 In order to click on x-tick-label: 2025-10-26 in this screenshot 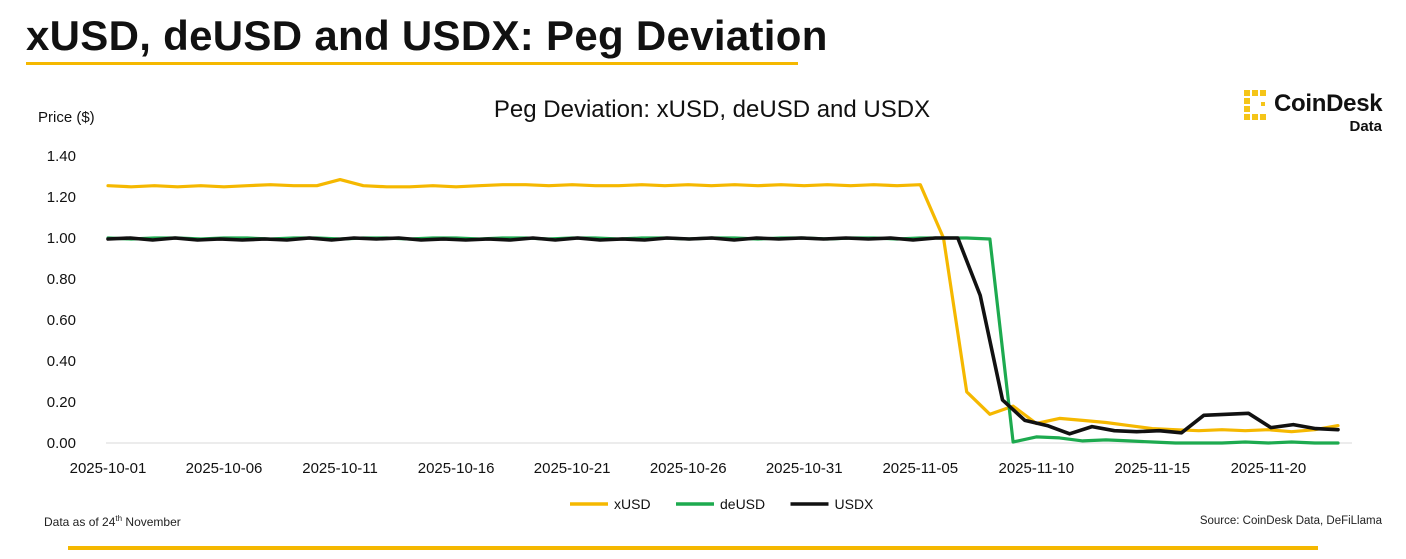, I will do `click(688, 468)`.